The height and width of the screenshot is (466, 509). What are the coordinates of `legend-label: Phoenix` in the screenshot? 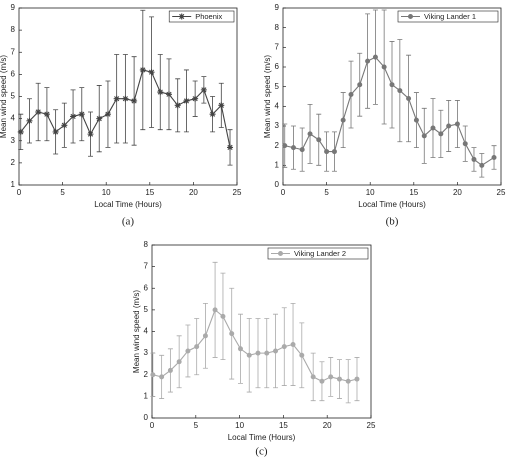 It's located at (208, 16).